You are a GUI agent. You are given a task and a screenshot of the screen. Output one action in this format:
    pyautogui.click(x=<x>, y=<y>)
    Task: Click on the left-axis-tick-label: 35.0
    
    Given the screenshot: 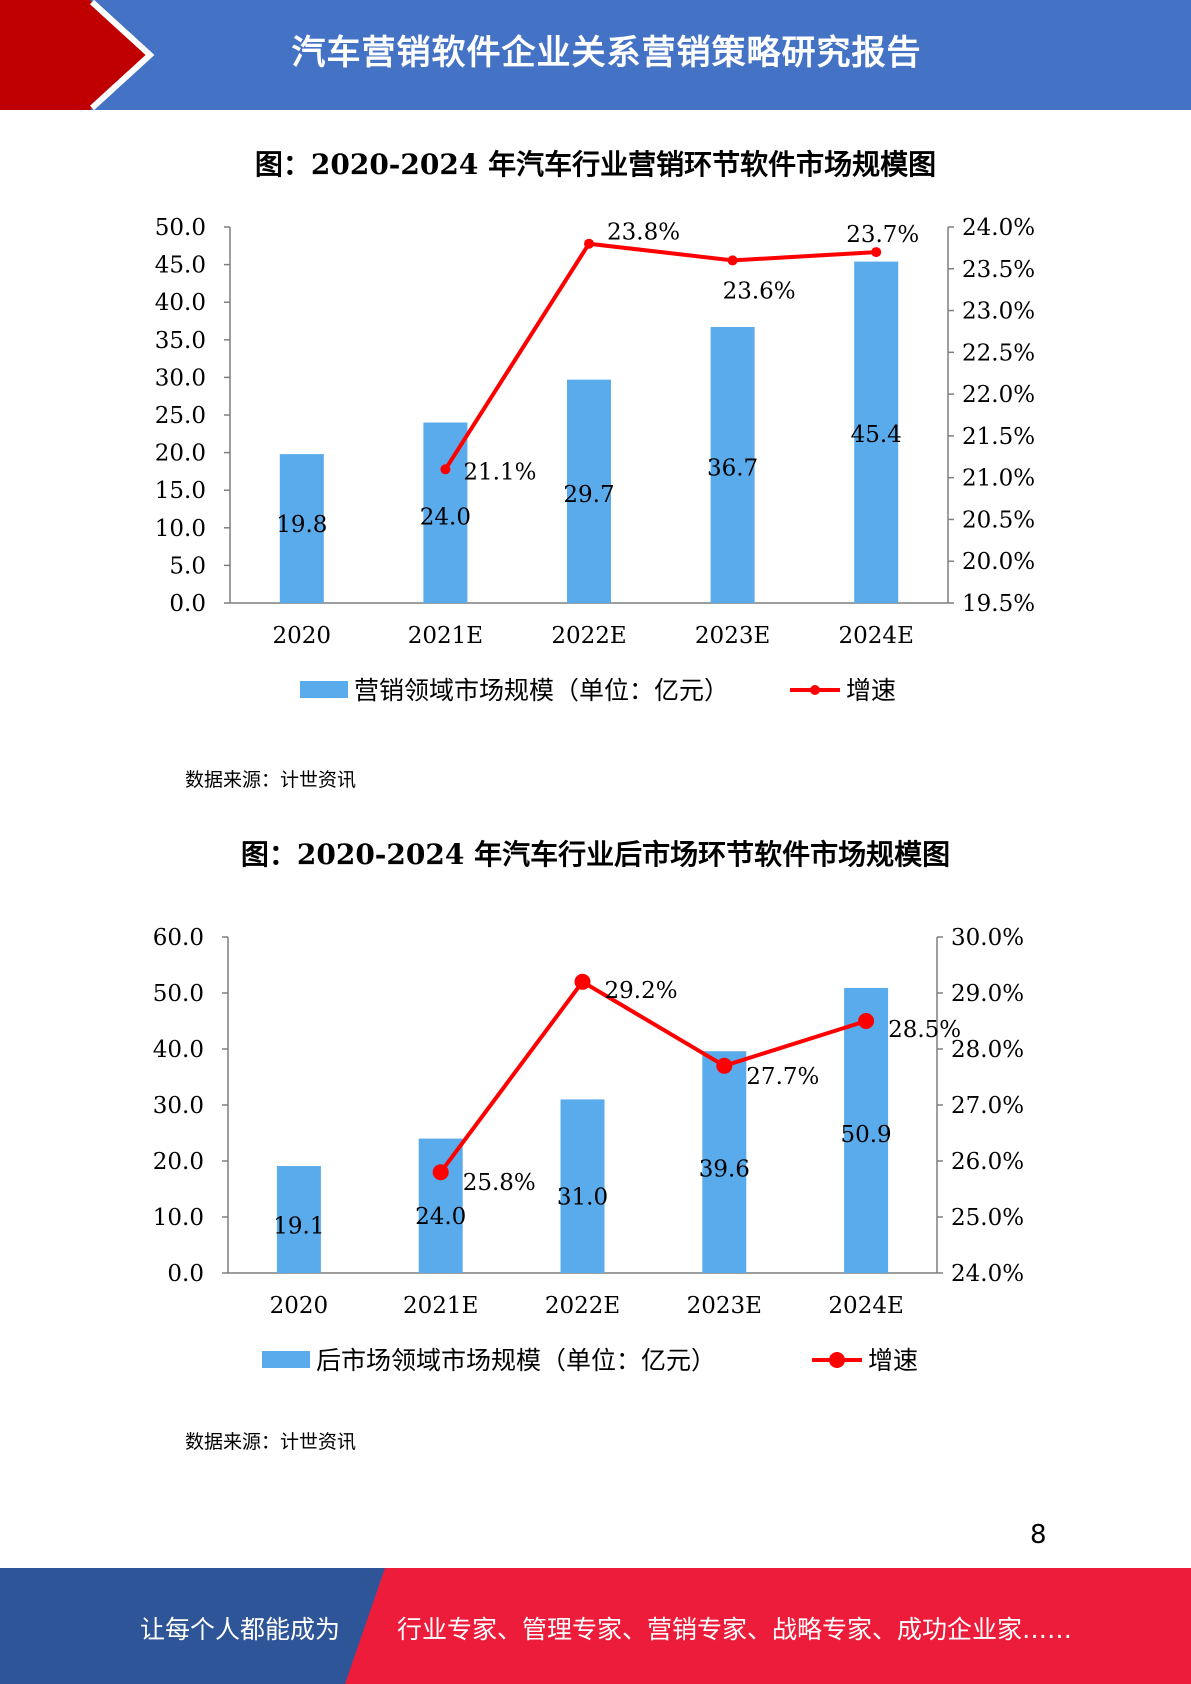 What is the action you would take?
    pyautogui.click(x=180, y=341)
    